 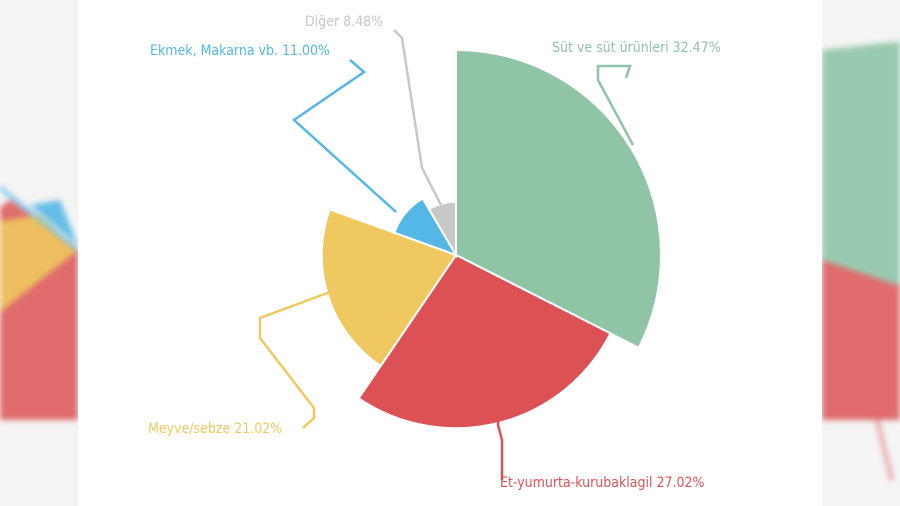 What do you see at coordinates (39, 303) in the screenshot?
I see `blurred-chart-copy-left` at bounding box center [39, 303].